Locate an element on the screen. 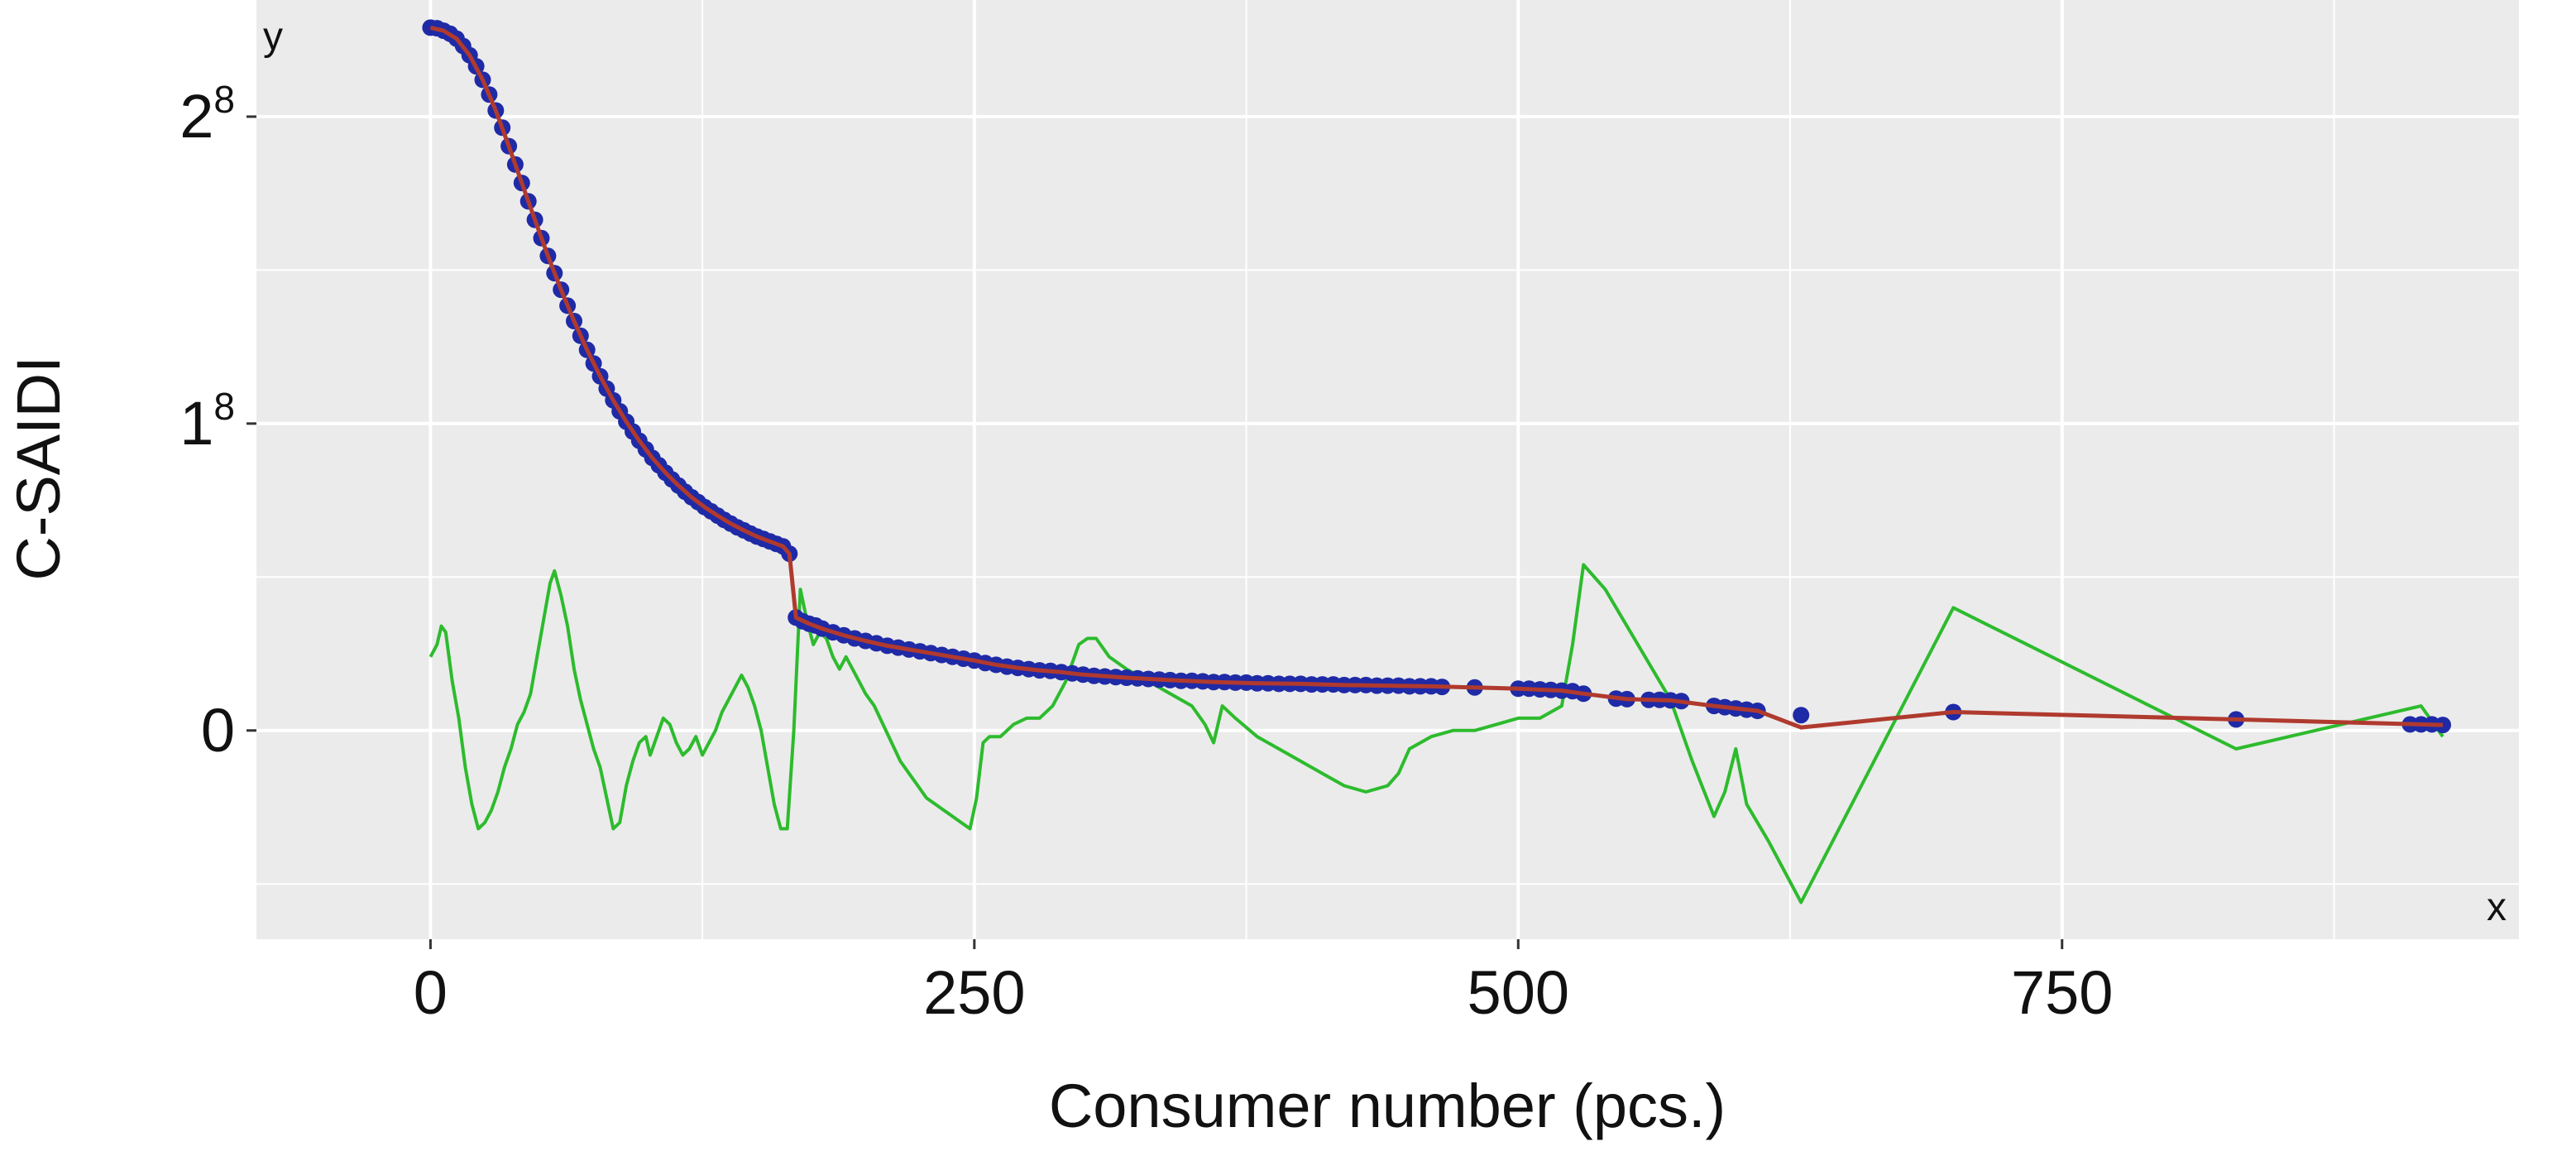 The height and width of the screenshot is (1156, 2576). y-axis-ticks: 0 18 28 is located at coordinates (218, 421).